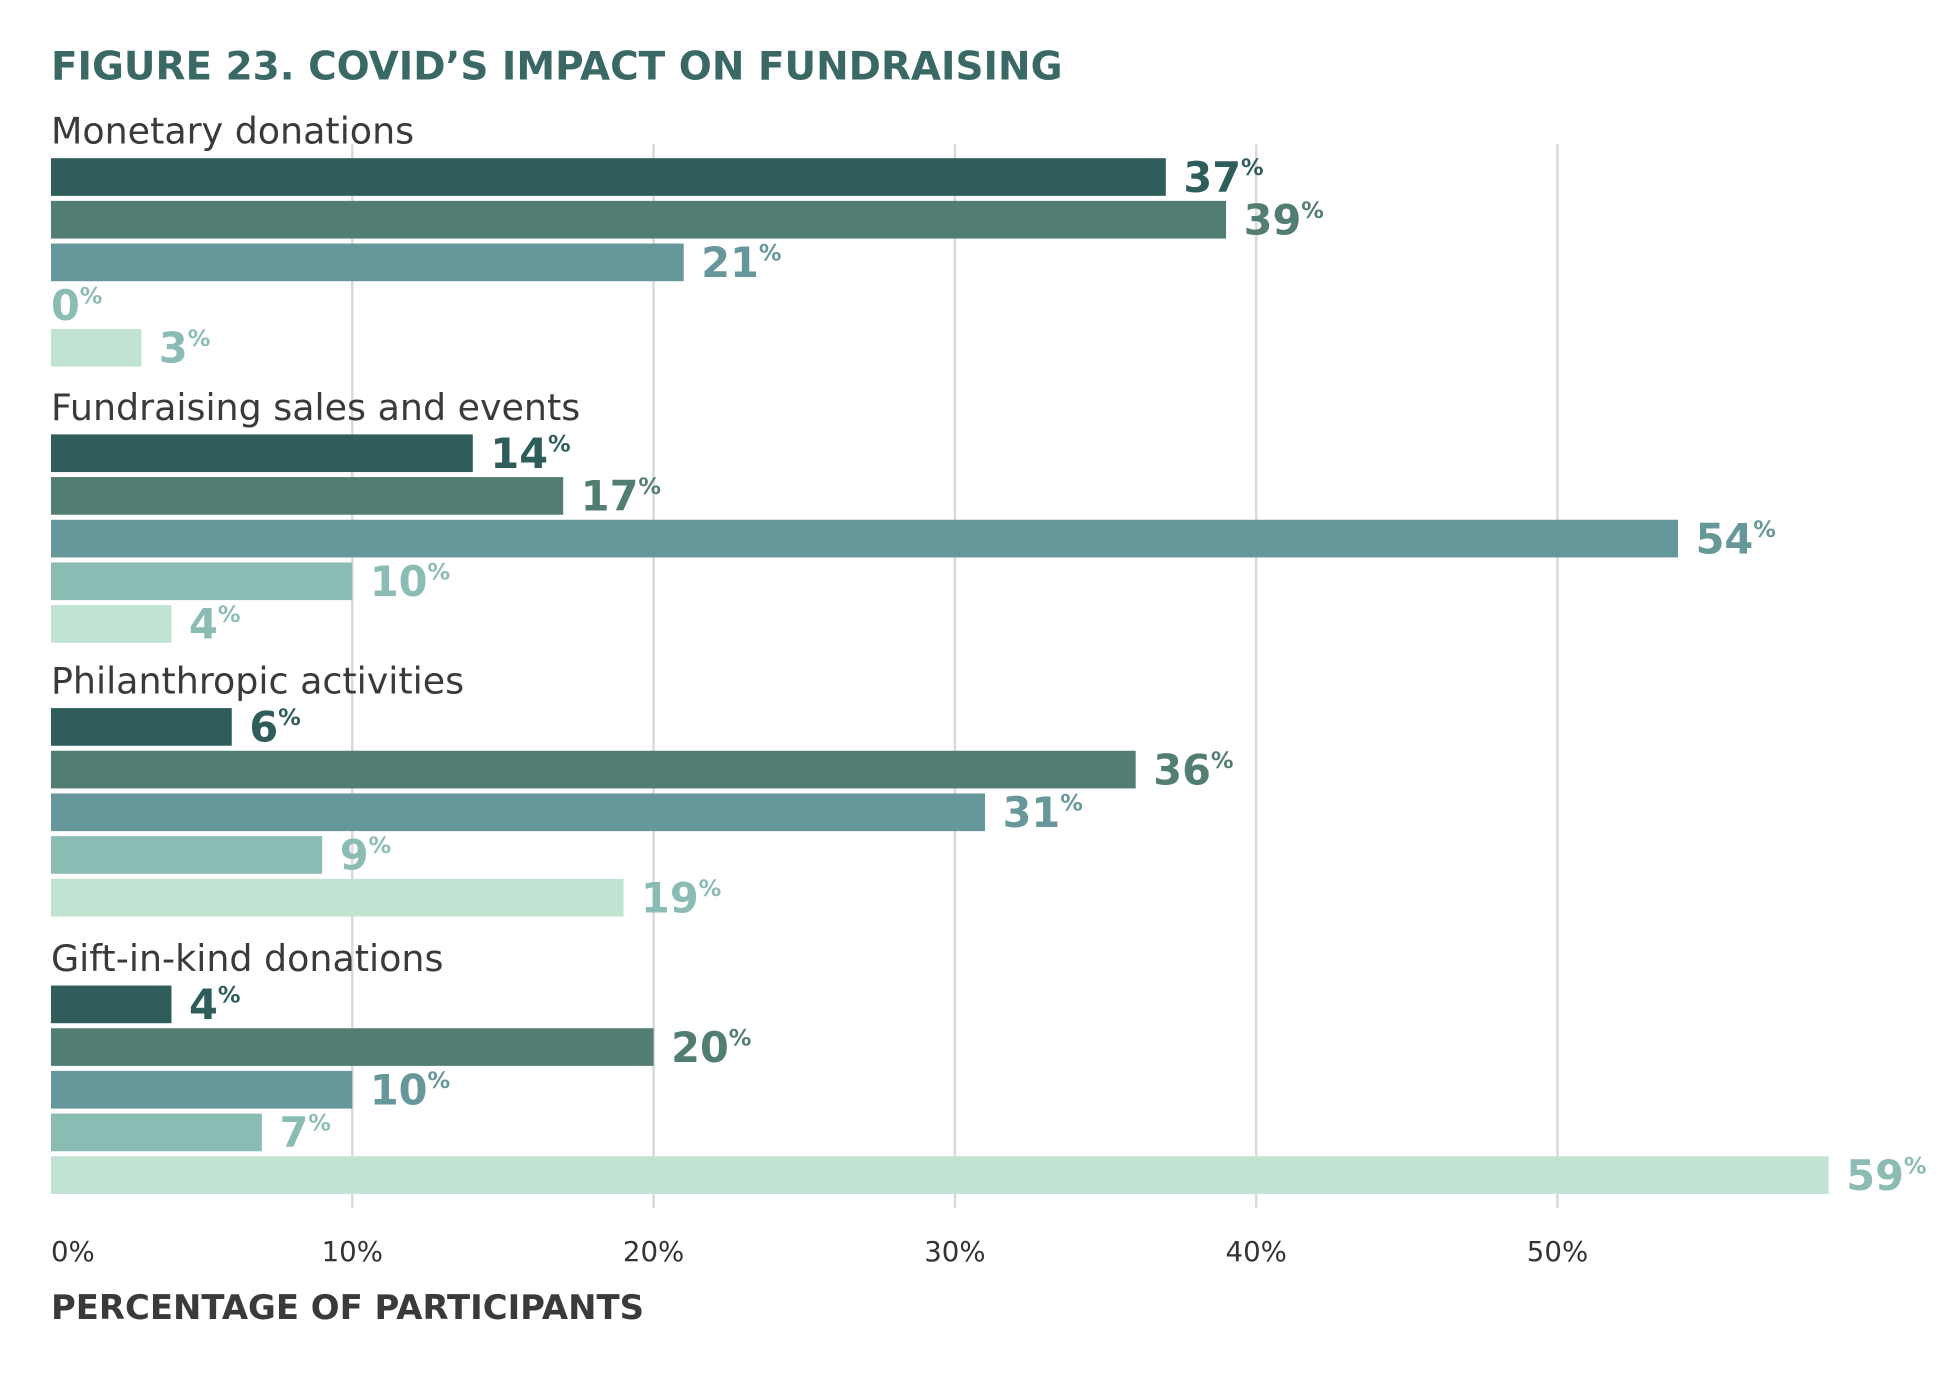  I want to click on value-label: 17%, so click(621, 497).